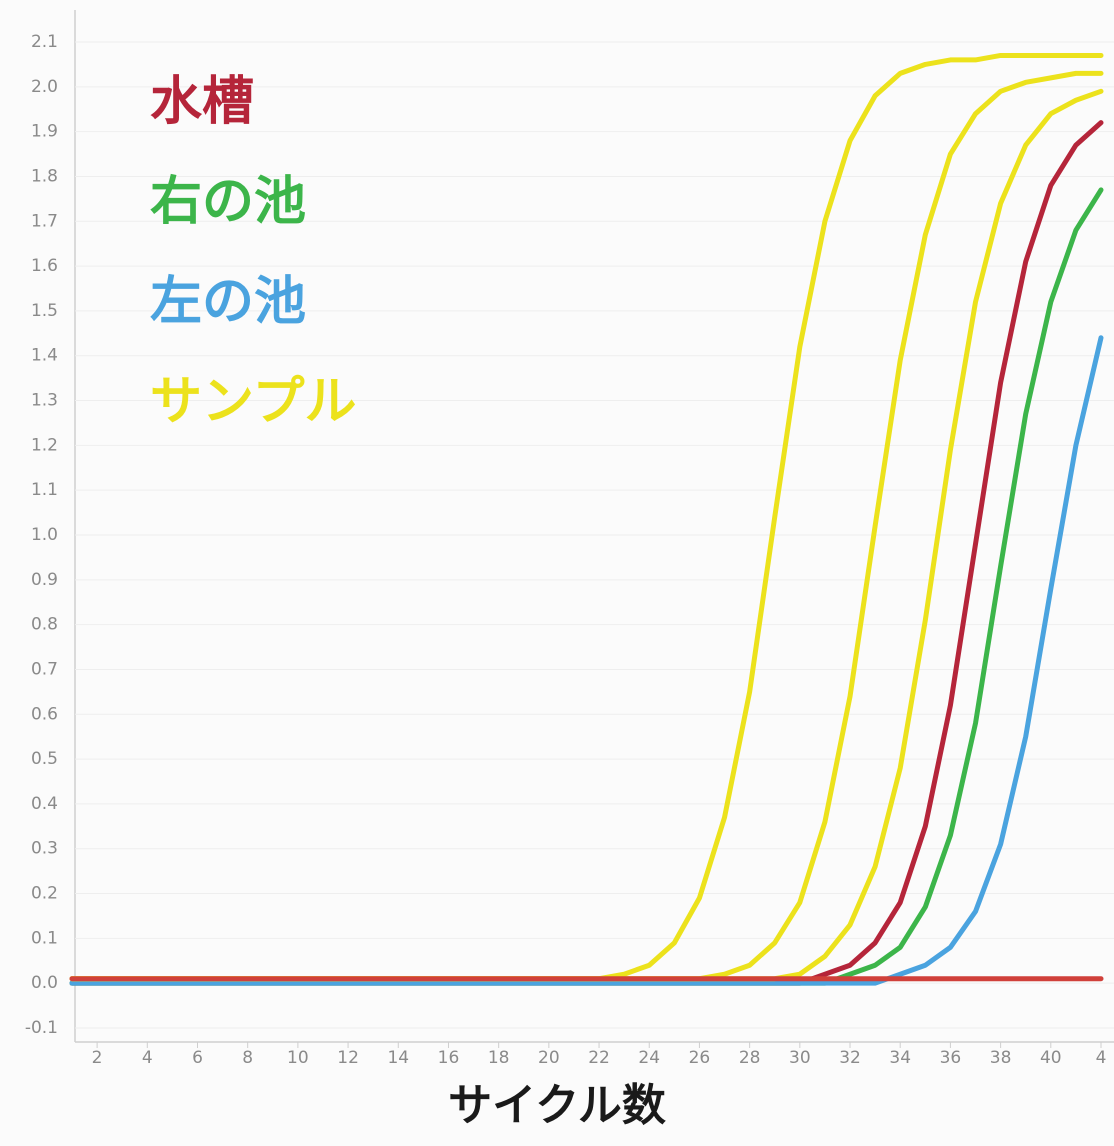 This screenshot has width=1114, height=1146. What do you see at coordinates (228, 302) in the screenshot?
I see `legend-label: 左の池` at bounding box center [228, 302].